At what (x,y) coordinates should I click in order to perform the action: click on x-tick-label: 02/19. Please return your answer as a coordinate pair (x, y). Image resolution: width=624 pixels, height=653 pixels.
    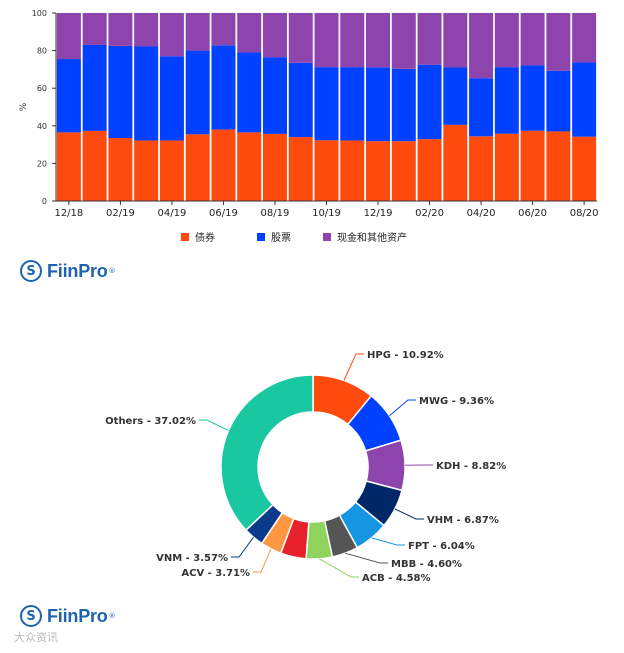
    Looking at the image, I should click on (120, 213).